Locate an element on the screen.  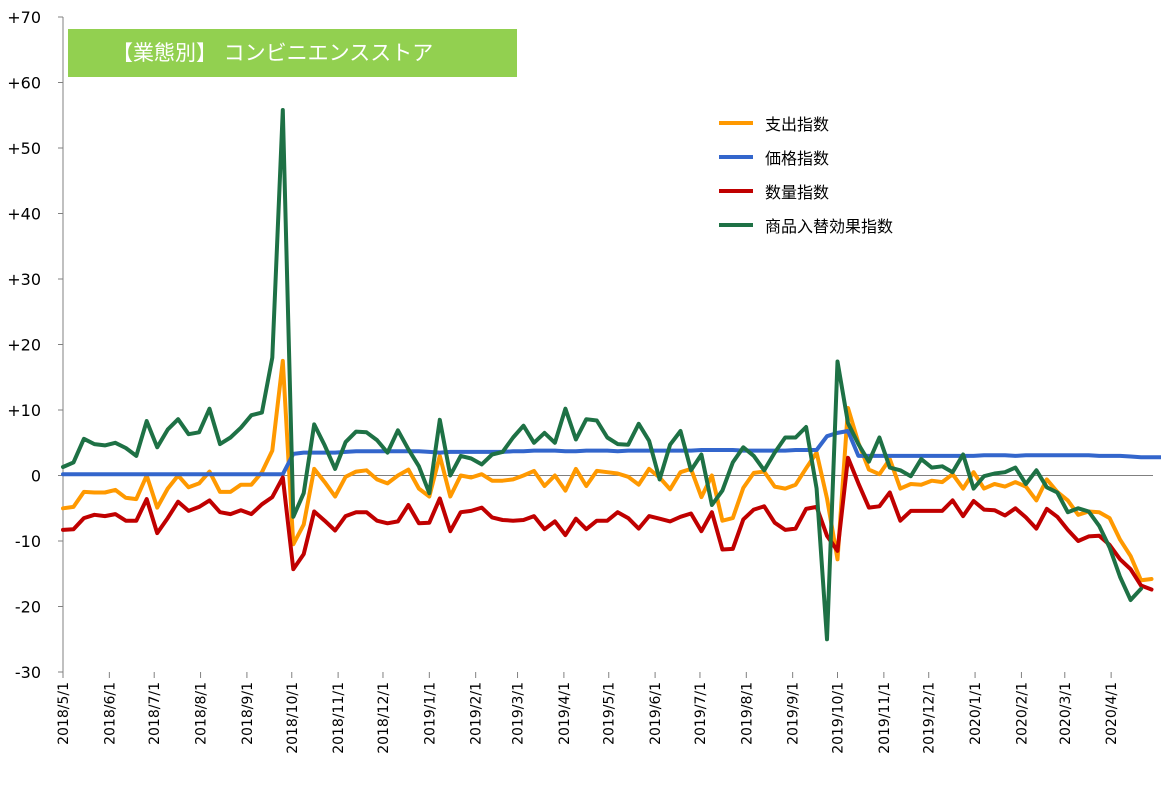
x-tick-label: 2018/8/1 is located at coordinates (202, 713).